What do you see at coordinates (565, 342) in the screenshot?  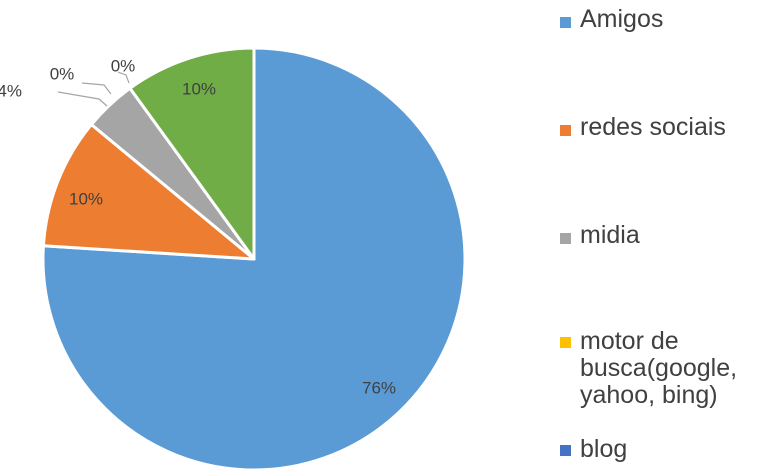 I see `legend-swatch-motor-de-busca` at bounding box center [565, 342].